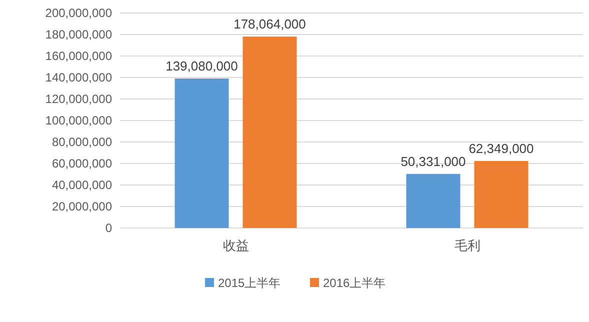 This screenshot has height=322, width=589. What do you see at coordinates (82, 163) in the screenshot?
I see `y-tick-label: 60,000,000` at bounding box center [82, 163].